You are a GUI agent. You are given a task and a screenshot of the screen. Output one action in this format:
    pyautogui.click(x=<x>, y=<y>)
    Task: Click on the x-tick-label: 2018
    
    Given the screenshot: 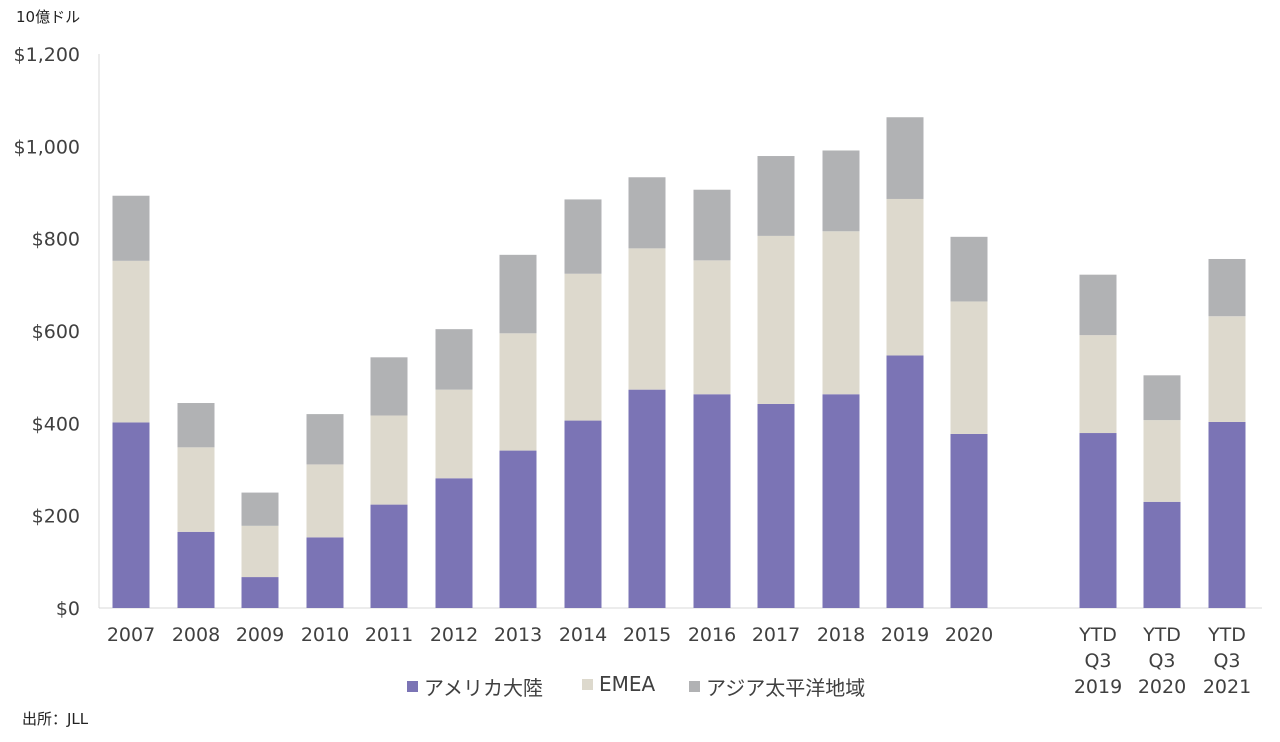 What is the action you would take?
    pyautogui.click(x=841, y=635)
    